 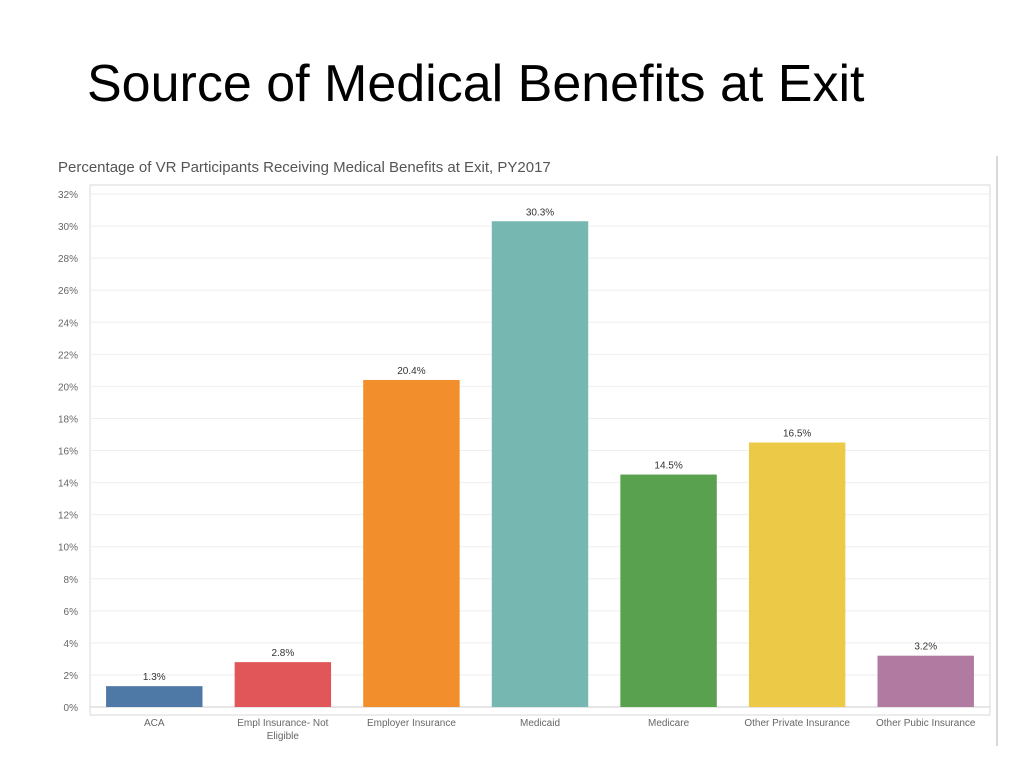 I want to click on y-tick-label: 16%, so click(x=68, y=452).